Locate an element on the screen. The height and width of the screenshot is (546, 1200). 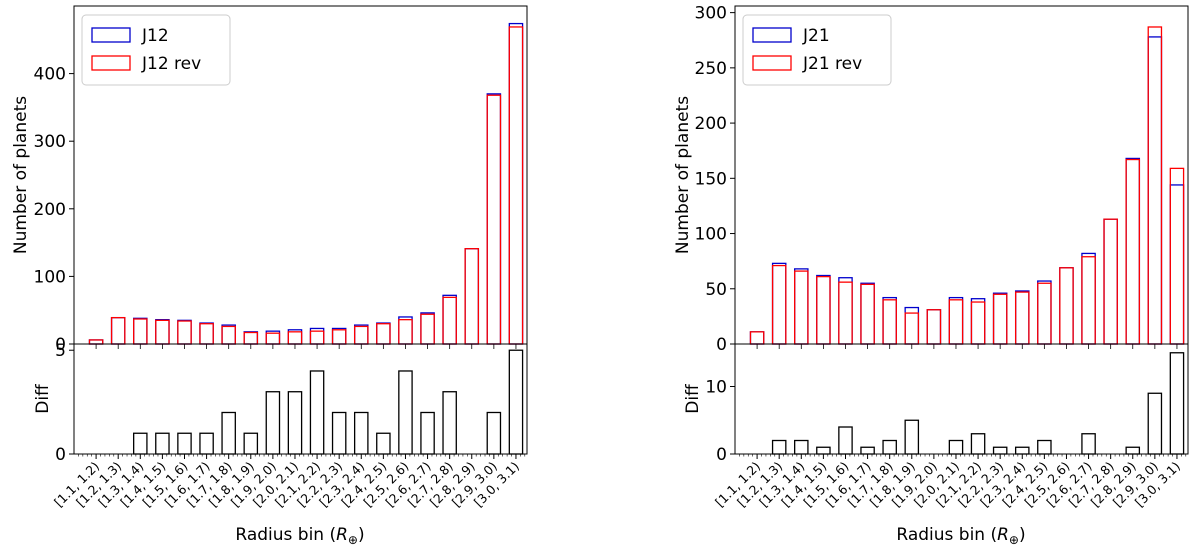
y-axis-label: Number of planets is located at coordinates (21, 175).